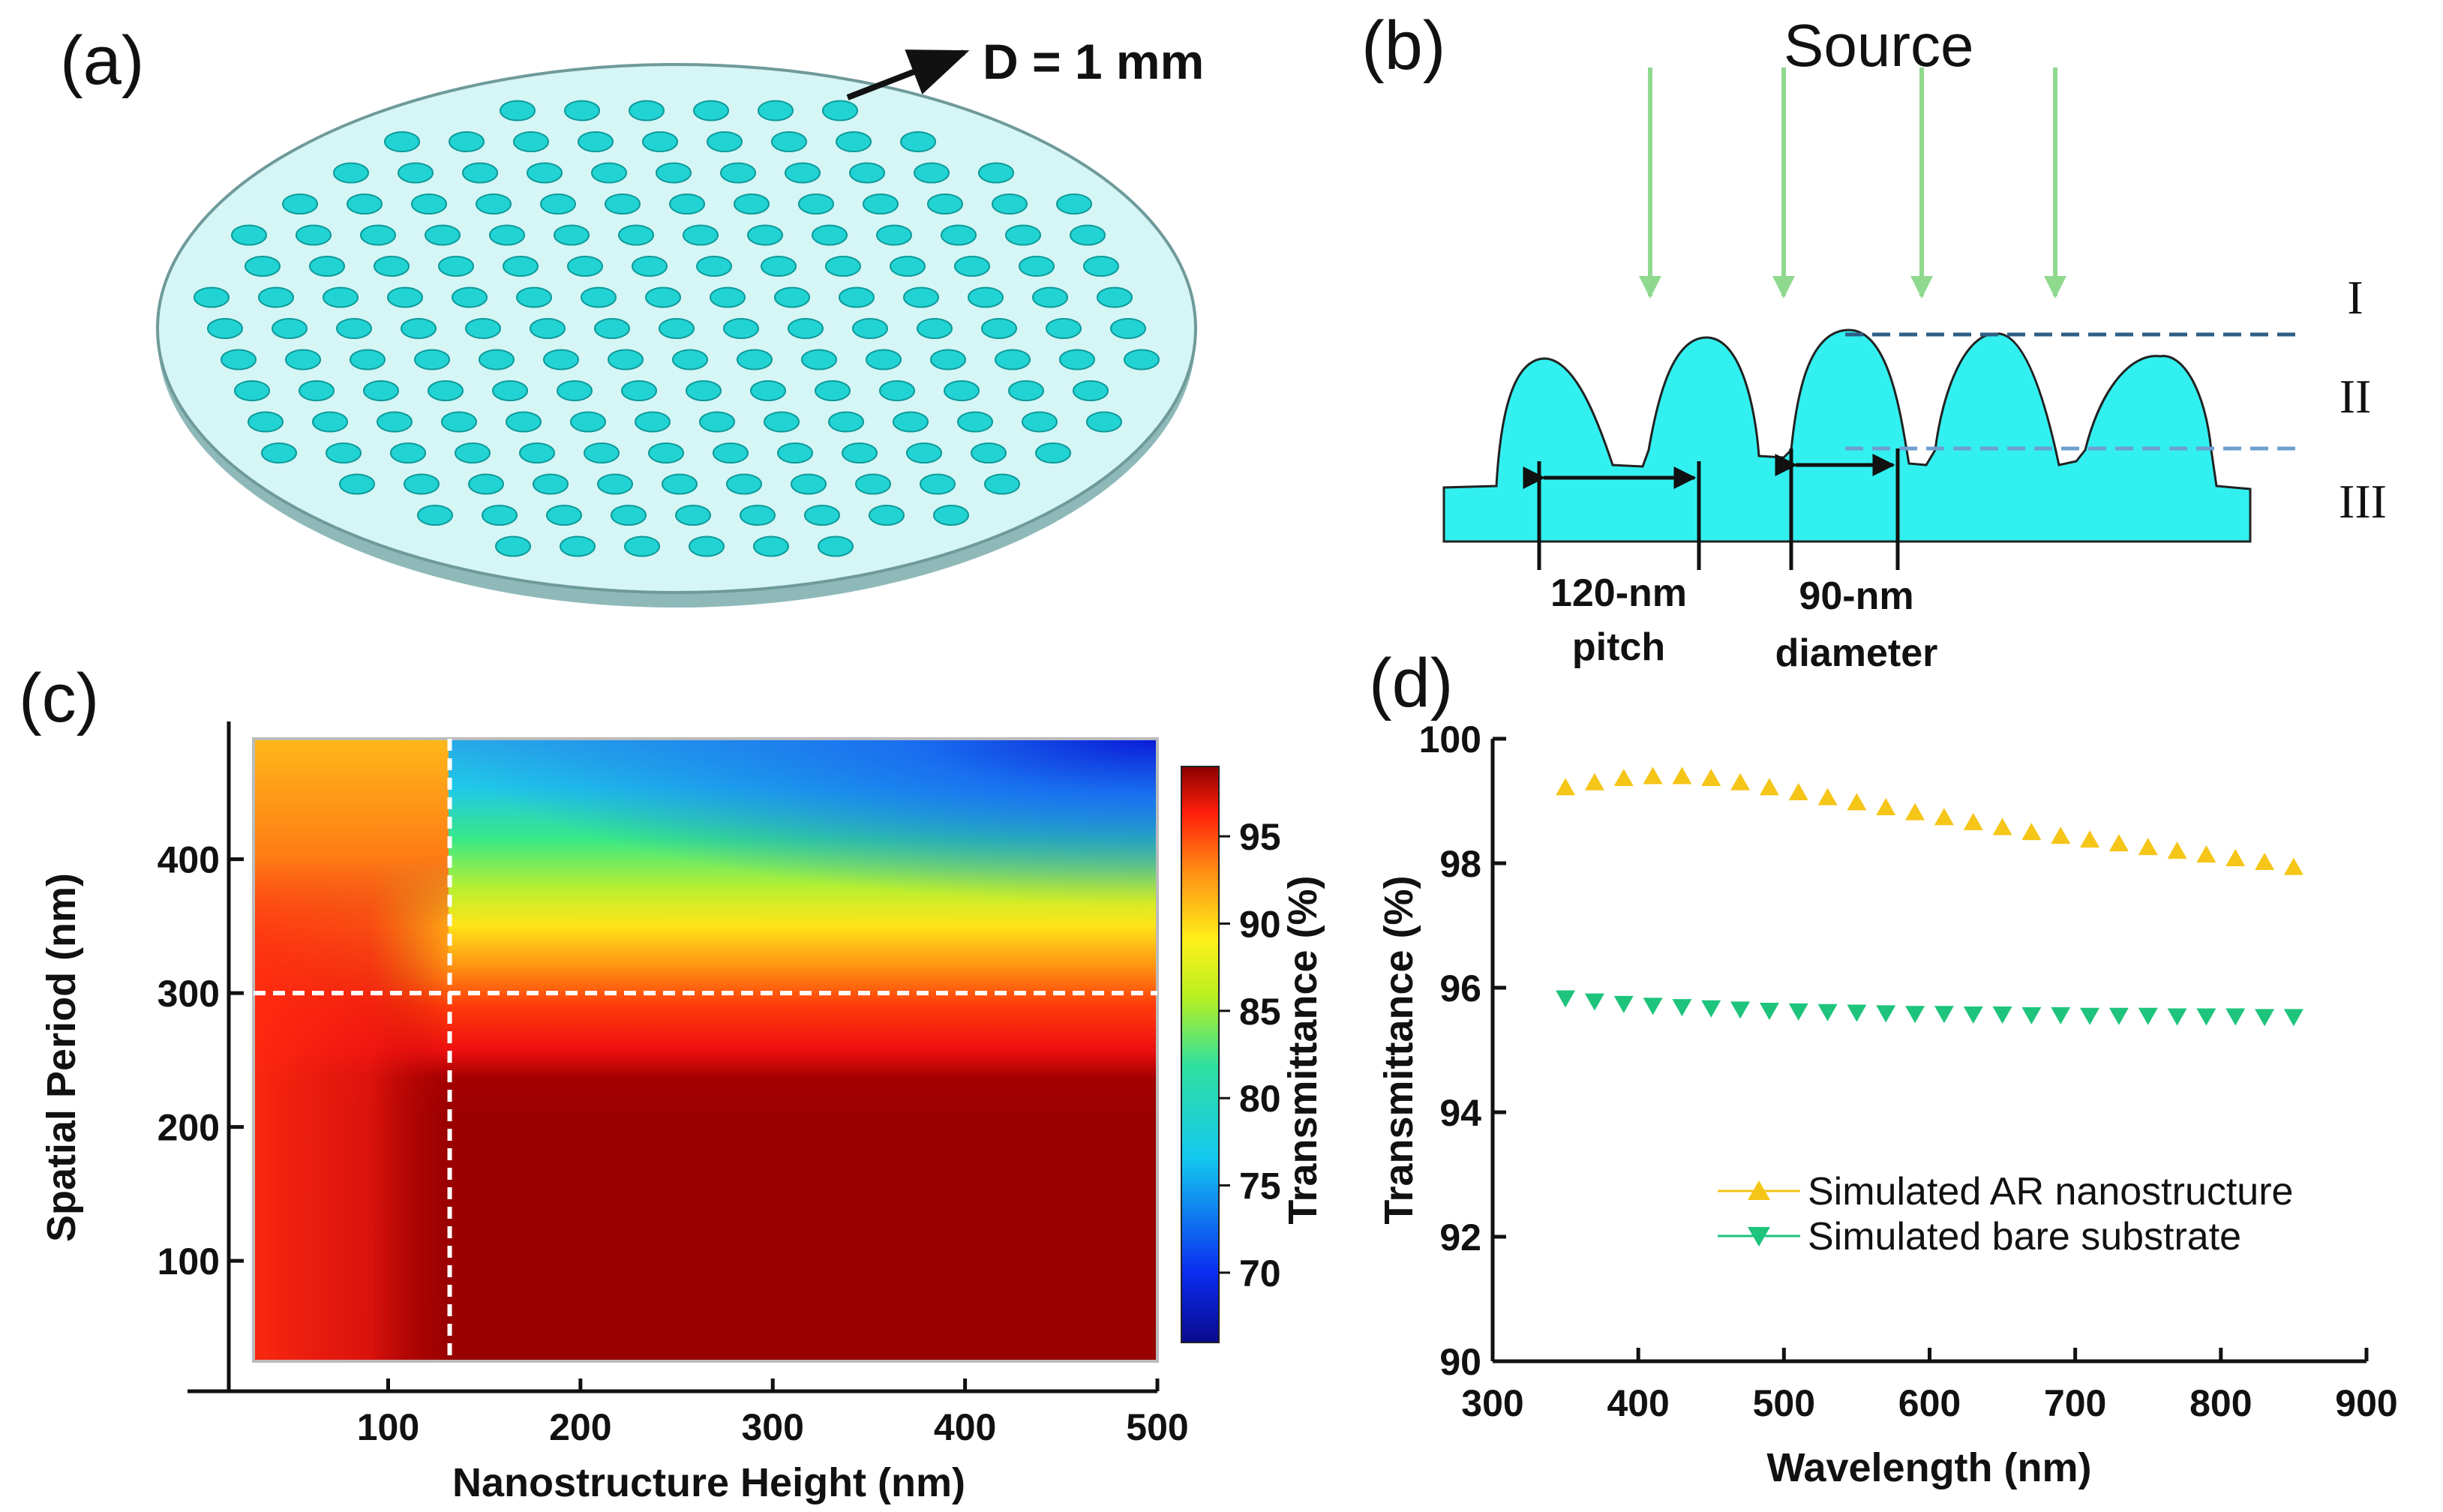 Image resolution: width=2443 pixels, height=1512 pixels. What do you see at coordinates (1492, 1403) in the screenshot?
I see `d-x-tick-label: 300` at bounding box center [1492, 1403].